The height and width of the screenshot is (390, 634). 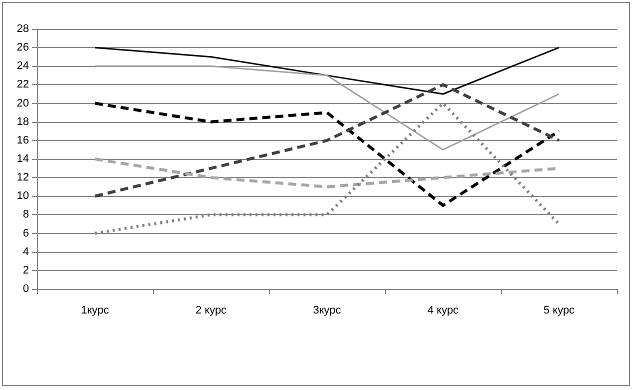 I want to click on x-tick-label: 5 курс, so click(x=559, y=310).